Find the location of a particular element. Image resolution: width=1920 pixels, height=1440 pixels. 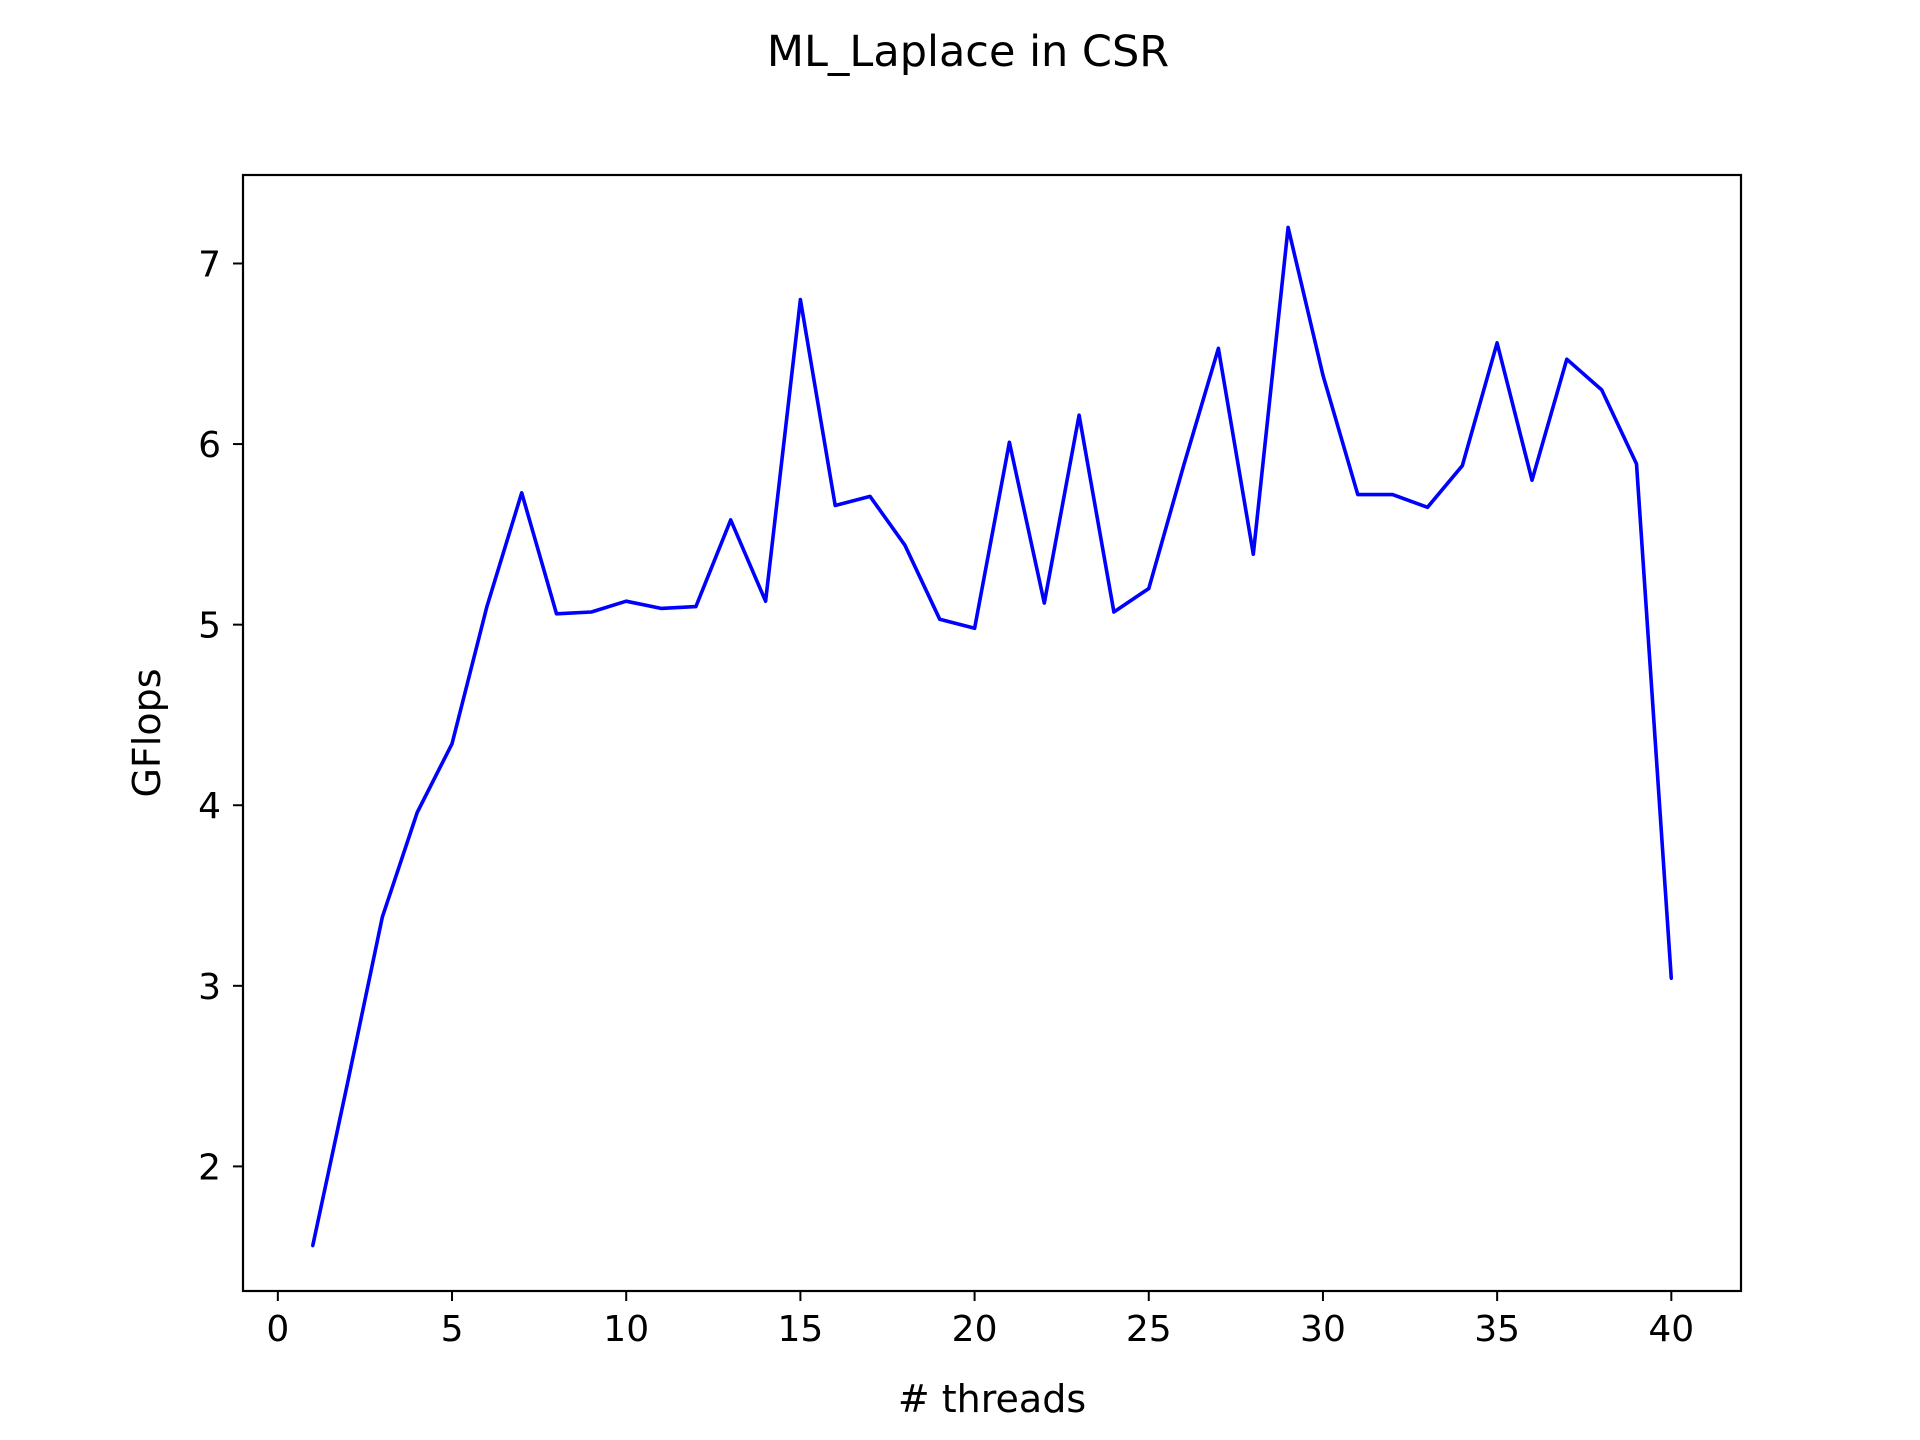

x-tick-label: 25 is located at coordinates (1149, 1329).